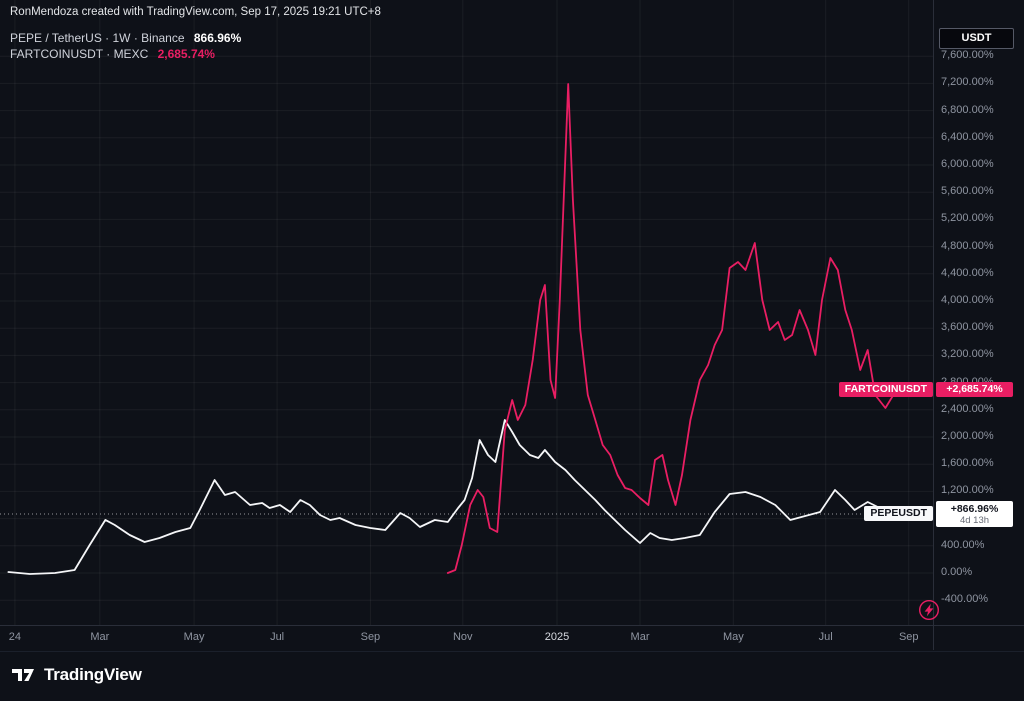 This screenshot has height=701, width=1024. Describe the element at coordinates (898, 514) in the screenshot. I see `pepe-series-label: PEPEUSDT` at that location.